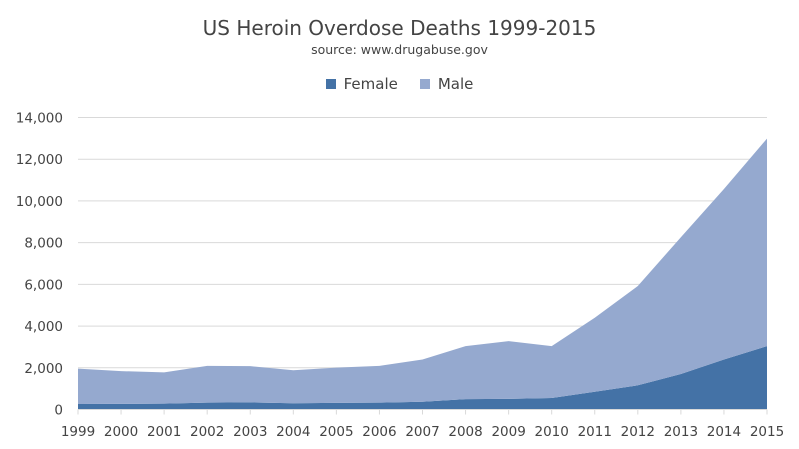 The image size is (799, 449). I want to click on x-tick-label: 2012, so click(638, 432).